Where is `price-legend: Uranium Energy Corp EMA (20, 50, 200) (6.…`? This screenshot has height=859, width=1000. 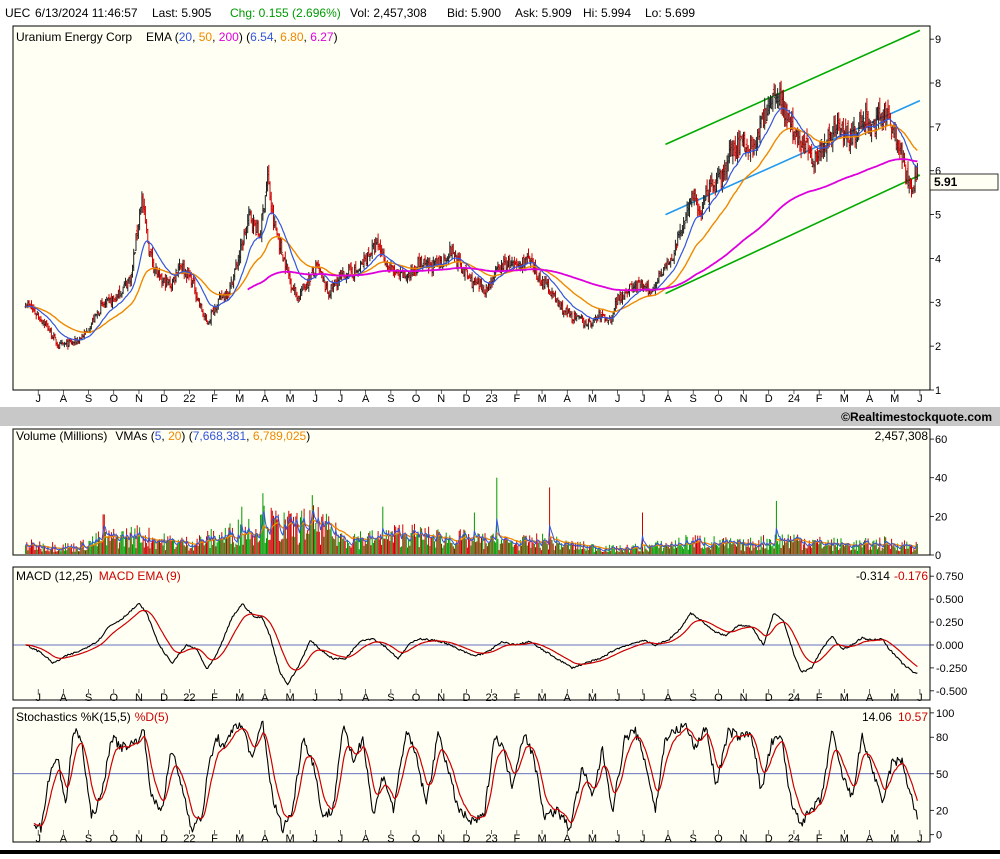
price-legend: Uranium Energy Corp EMA (20, 50, 200) (6.… is located at coordinates (177, 37).